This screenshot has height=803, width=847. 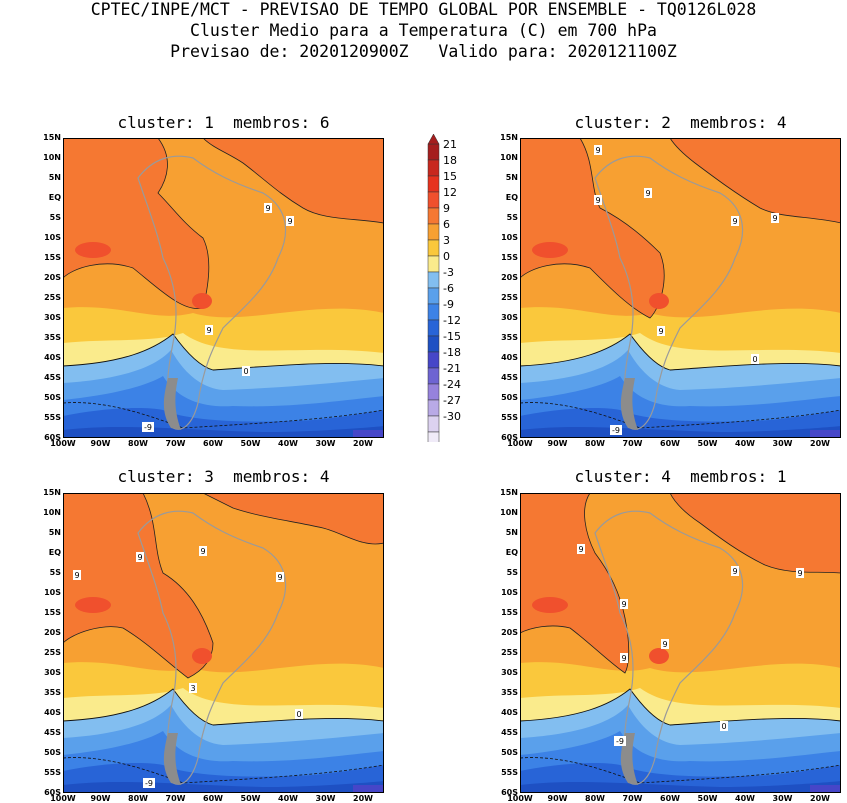 I want to click on svg-text: 3, so click(x=192, y=688).